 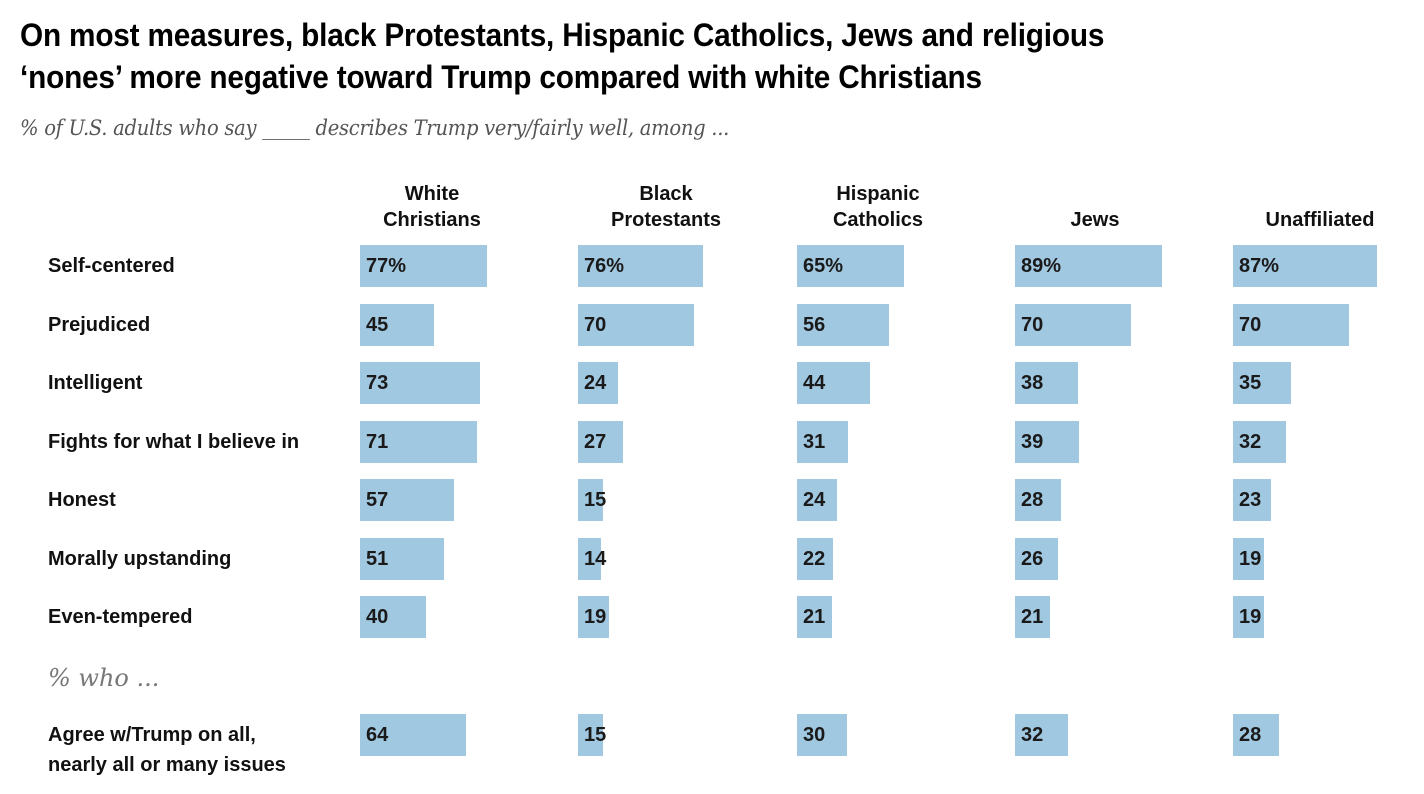 What do you see at coordinates (377, 442) in the screenshot?
I see `bar-value-label: 71` at bounding box center [377, 442].